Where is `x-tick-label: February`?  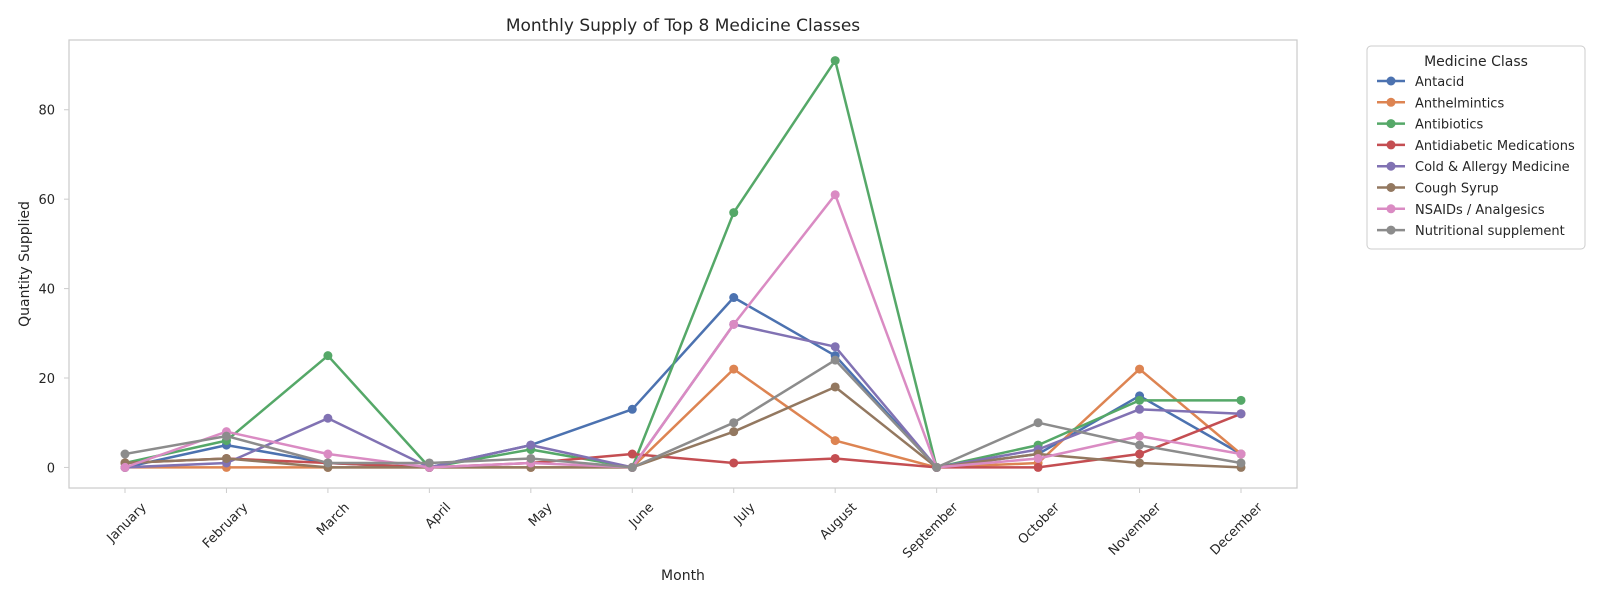 x-tick-label: February is located at coordinates (226, 526).